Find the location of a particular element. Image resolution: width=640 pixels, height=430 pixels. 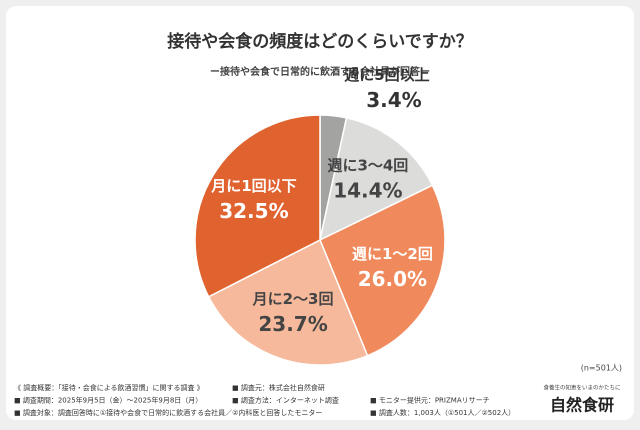

chart-title: 接待や会食の頻度はどのくらいですか？ is located at coordinates (320, 41).